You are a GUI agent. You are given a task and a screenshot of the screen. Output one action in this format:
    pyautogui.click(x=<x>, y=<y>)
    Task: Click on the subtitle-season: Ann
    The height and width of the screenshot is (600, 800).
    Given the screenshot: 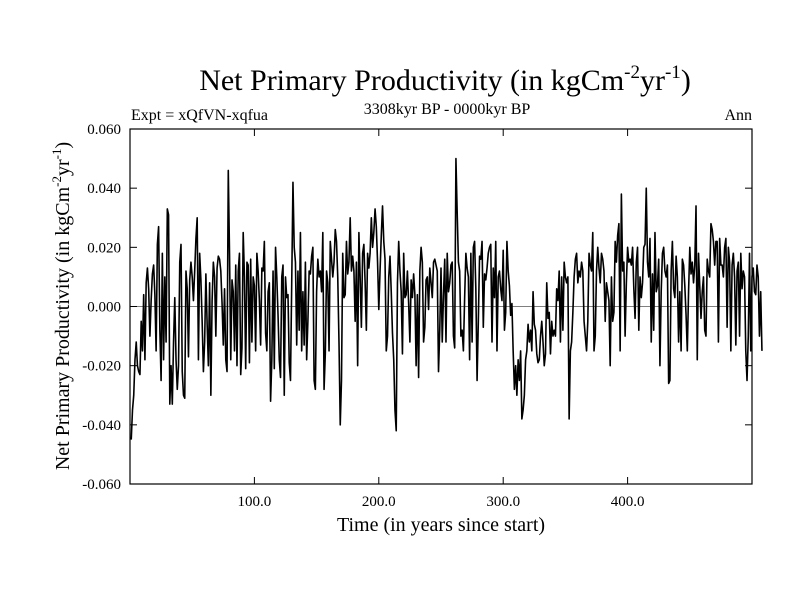 What is the action you would take?
    pyautogui.click(x=738, y=115)
    